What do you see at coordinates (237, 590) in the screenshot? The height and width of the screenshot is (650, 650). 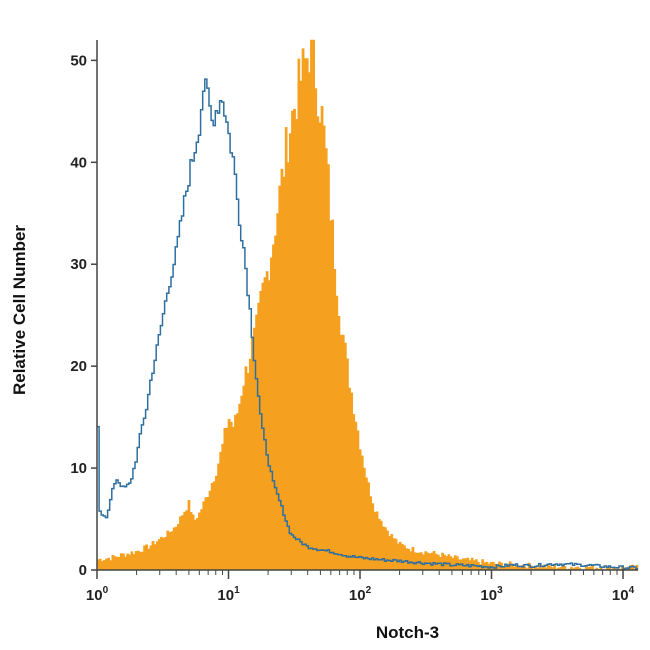 I see `x-tick-exponent: 1` at bounding box center [237, 590].